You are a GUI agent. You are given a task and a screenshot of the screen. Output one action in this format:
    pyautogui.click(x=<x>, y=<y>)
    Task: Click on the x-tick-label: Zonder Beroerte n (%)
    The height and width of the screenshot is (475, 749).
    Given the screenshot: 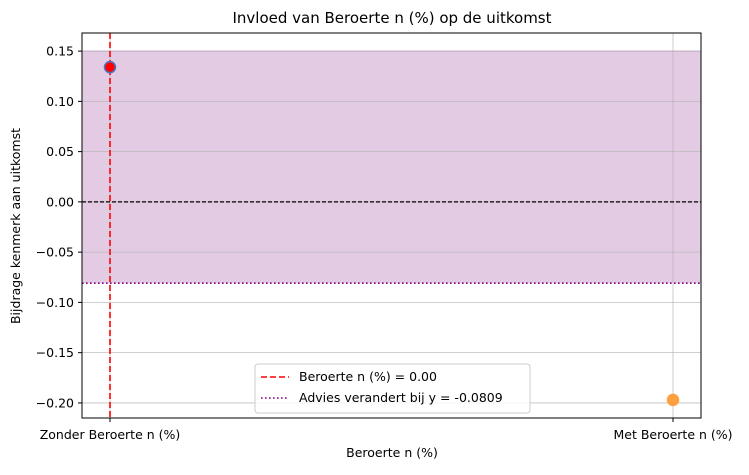 What is the action you would take?
    pyautogui.click(x=110, y=434)
    